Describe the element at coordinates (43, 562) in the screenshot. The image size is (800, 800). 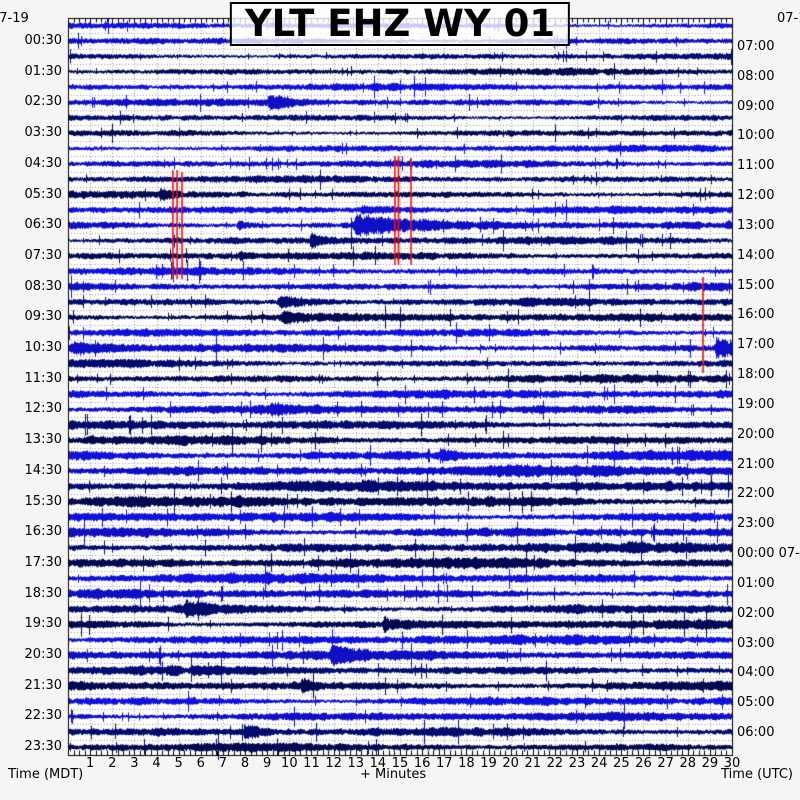
I see `left-time-label: 17:30` at that location.